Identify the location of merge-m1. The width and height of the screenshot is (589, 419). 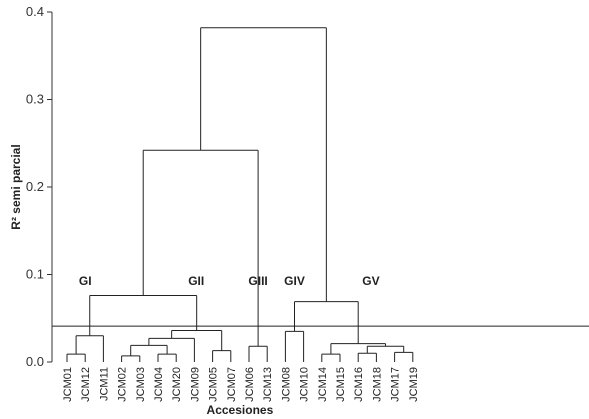
(76, 357).